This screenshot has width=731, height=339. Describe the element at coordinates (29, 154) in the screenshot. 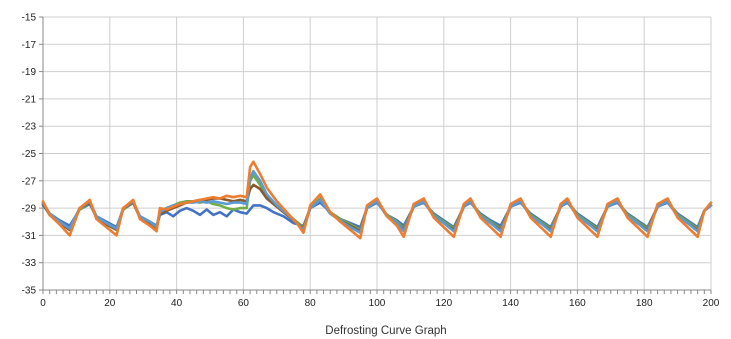

I see `y-tick-label: -25` at that location.